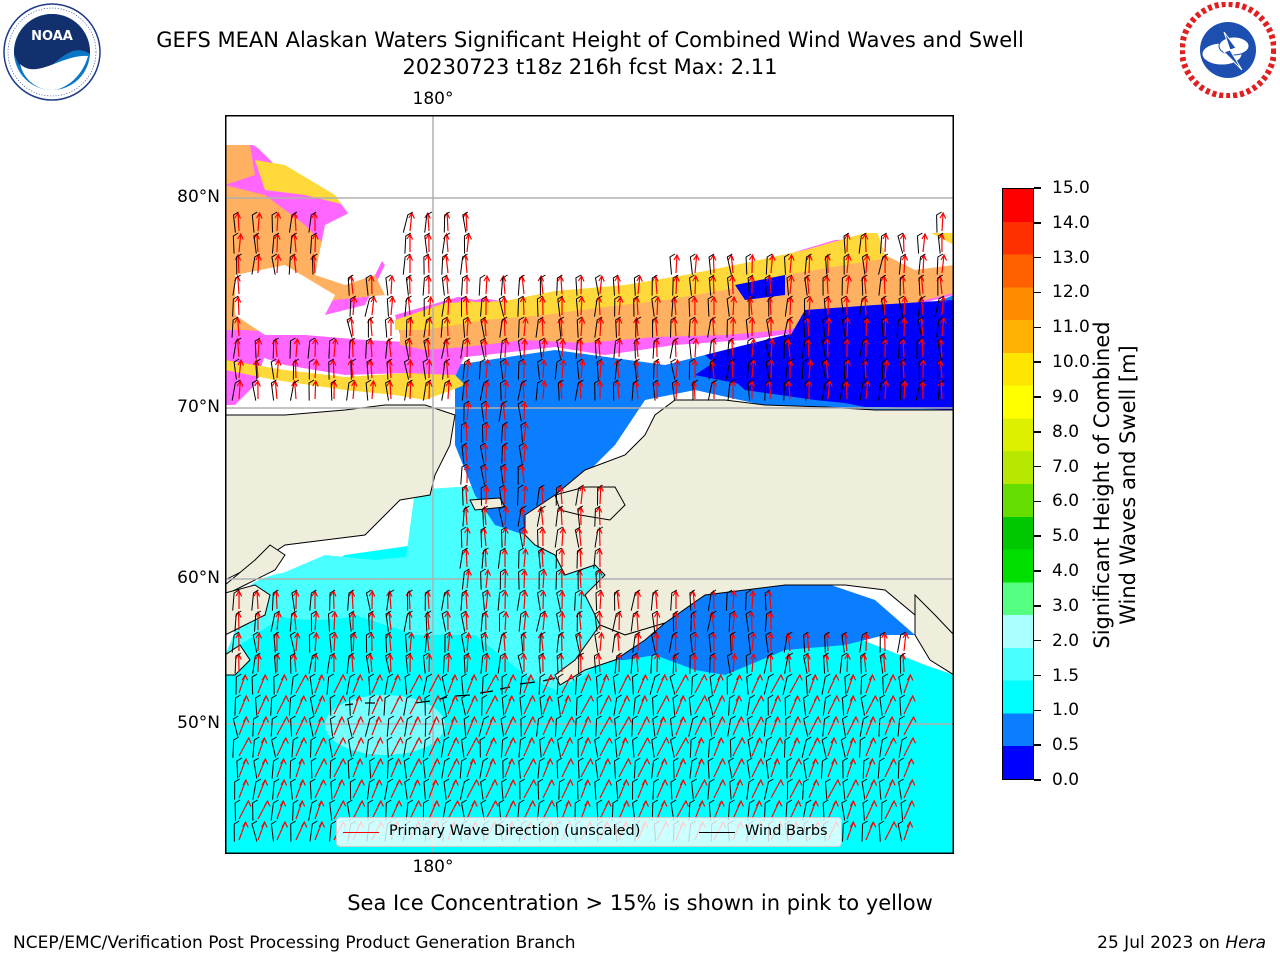 The height and width of the screenshot is (960, 1280). Describe the element at coordinates (52, 36) in the screenshot. I see `noaa-logo-text: NOAA` at that location.